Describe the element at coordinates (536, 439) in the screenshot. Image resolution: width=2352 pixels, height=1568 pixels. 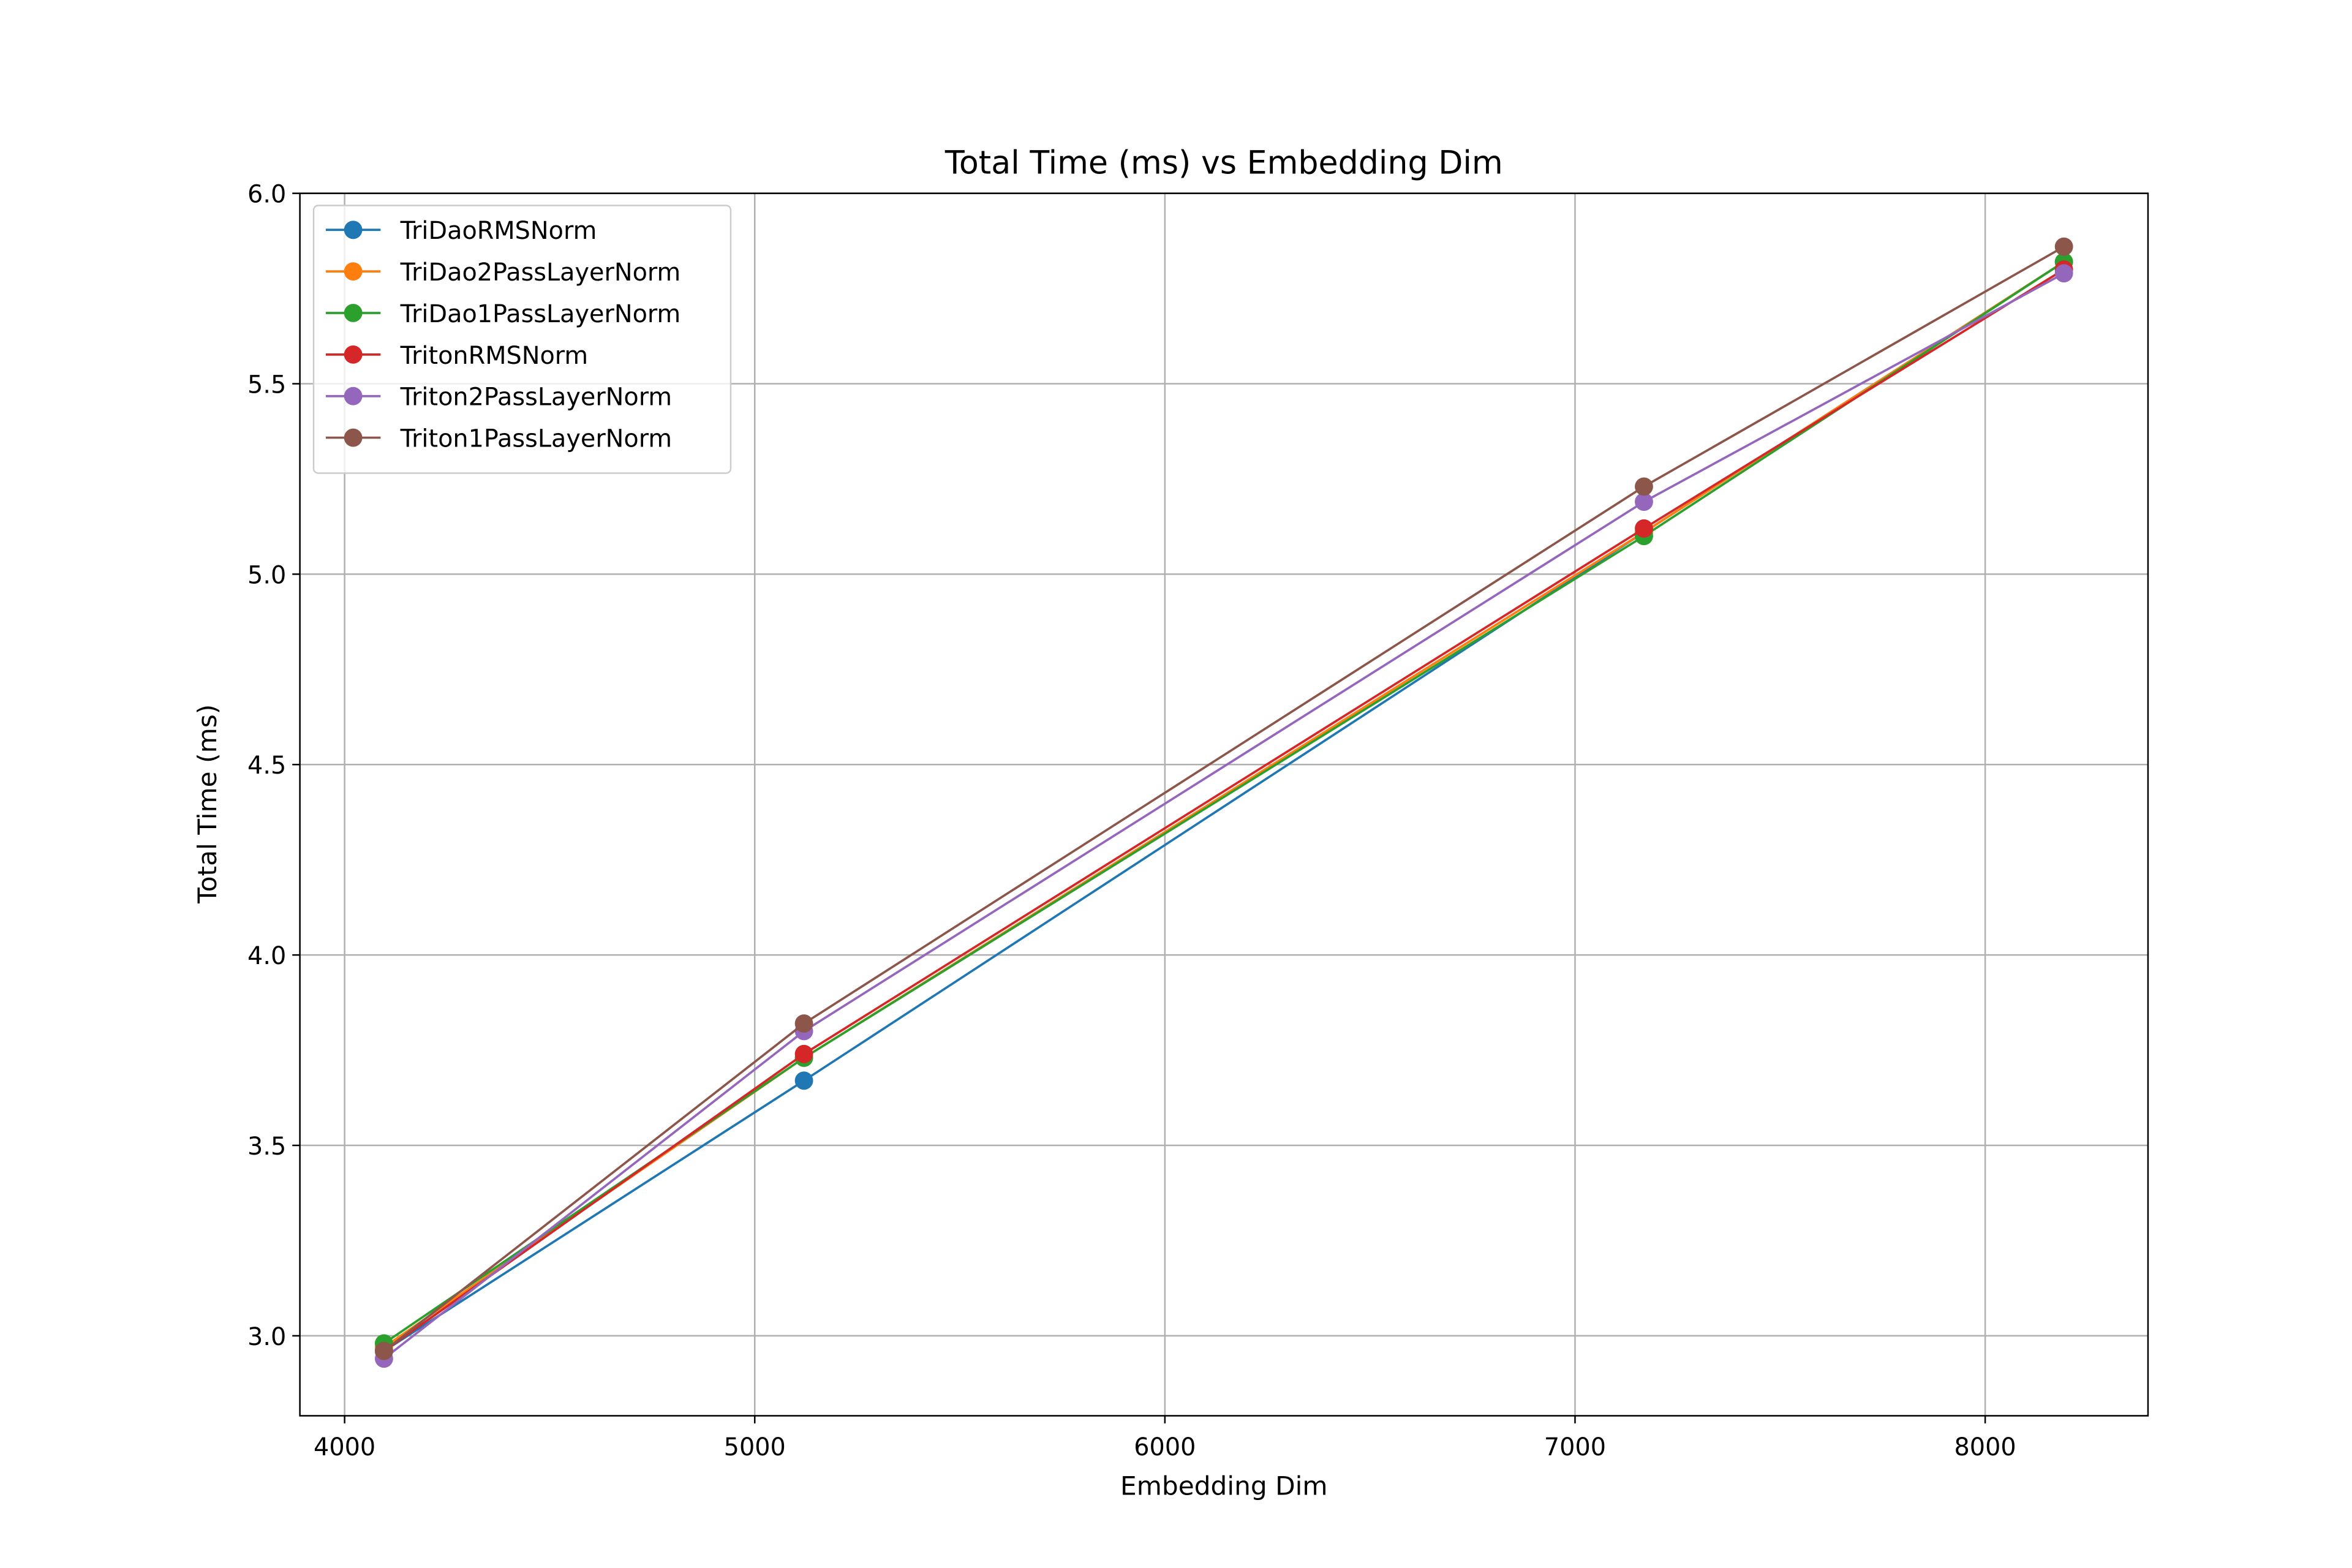
I see `legend-label: Triton1PassLayerNorm` at that location.